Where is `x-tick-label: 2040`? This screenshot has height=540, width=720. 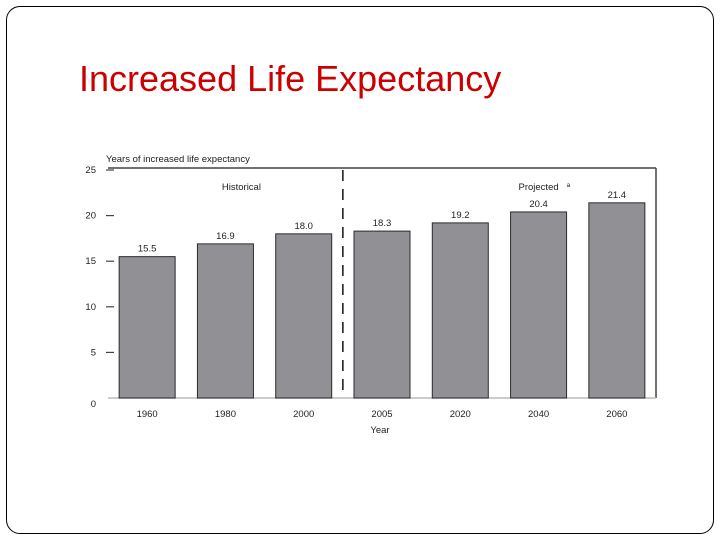
x-tick-label: 2040 is located at coordinates (538, 414).